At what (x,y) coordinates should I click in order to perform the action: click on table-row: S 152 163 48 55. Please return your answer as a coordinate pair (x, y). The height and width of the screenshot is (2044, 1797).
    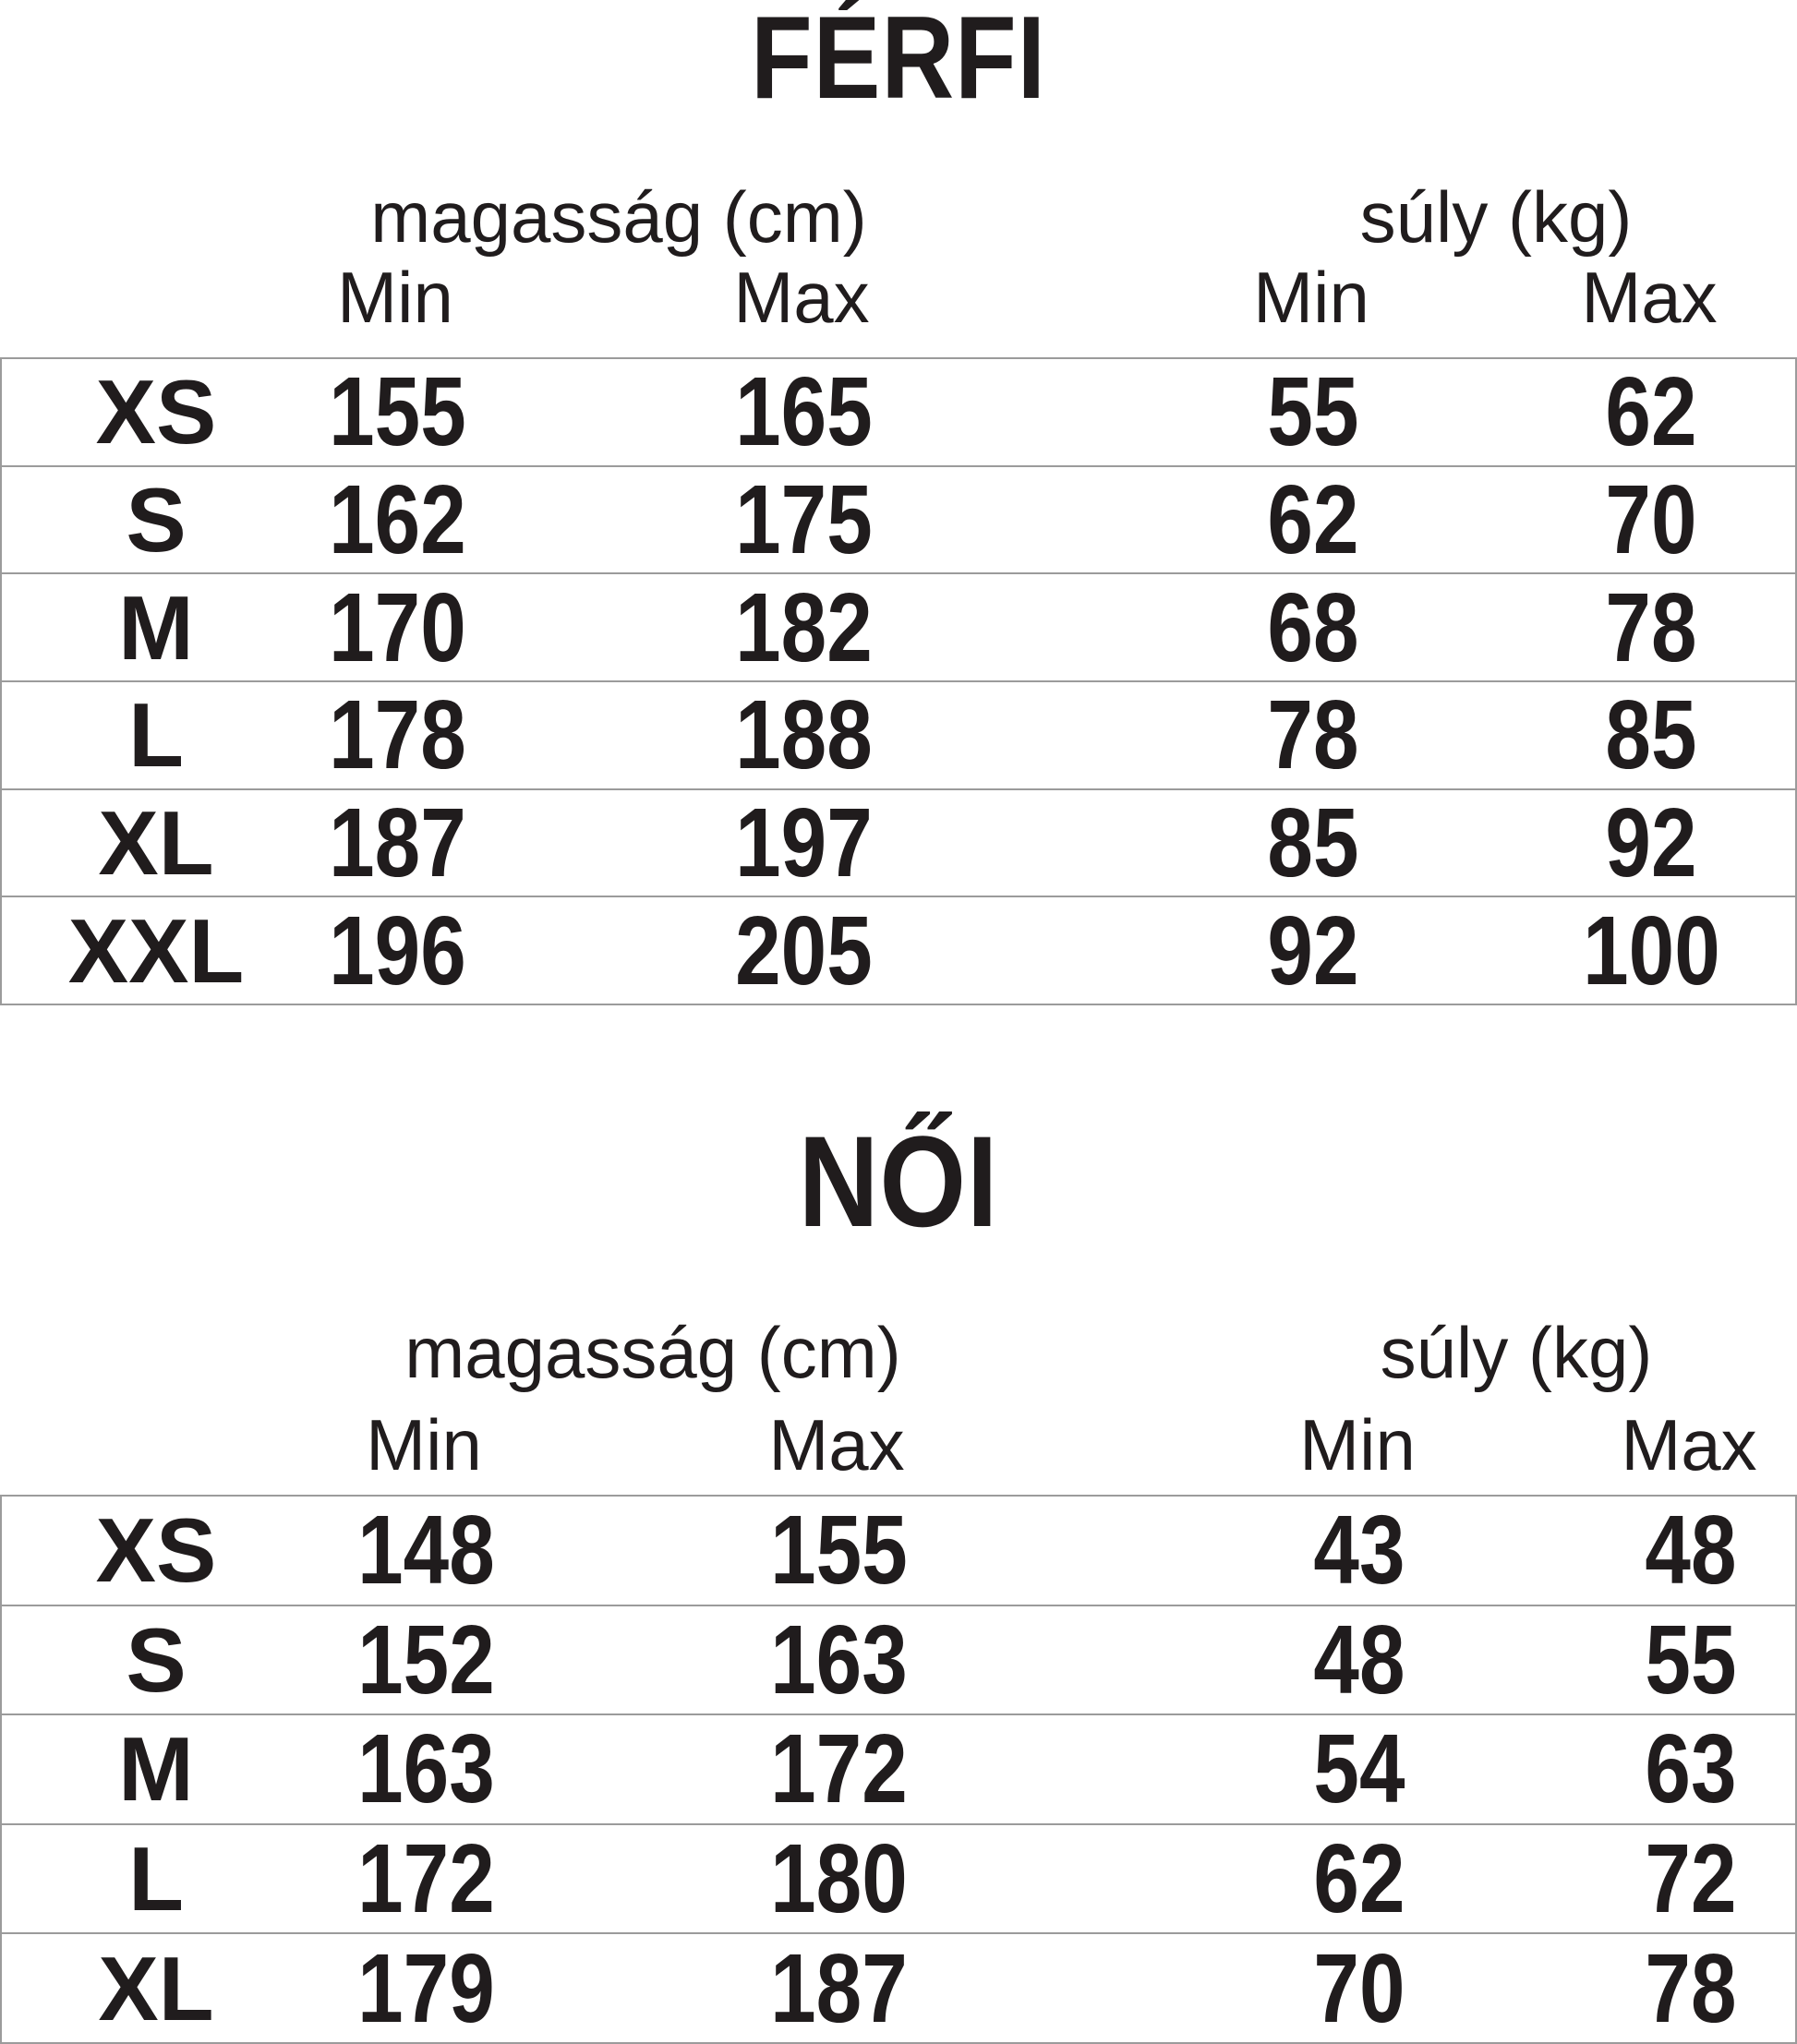
    Looking at the image, I should click on (898, 1661).